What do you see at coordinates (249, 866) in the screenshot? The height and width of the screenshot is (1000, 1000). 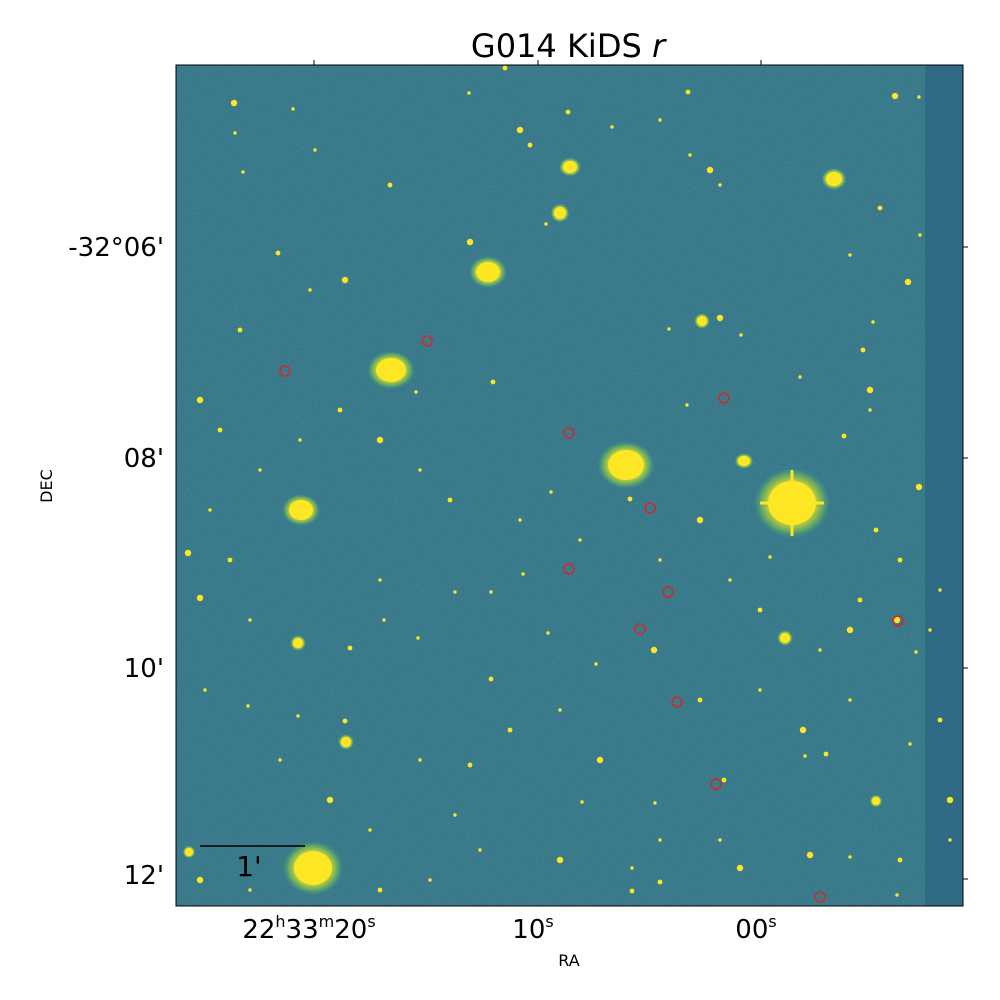 I see `scale-bar-label: 1'` at bounding box center [249, 866].